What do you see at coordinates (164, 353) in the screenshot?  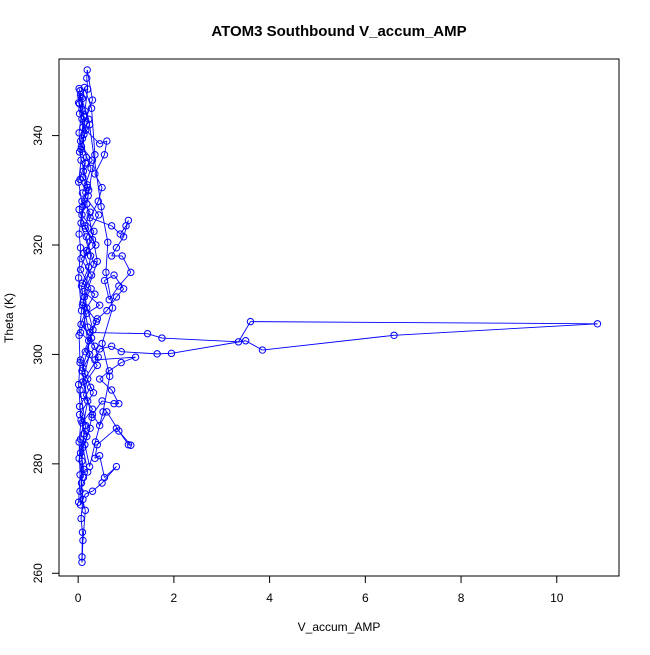 I see `series-line-segment` at bounding box center [164, 353].